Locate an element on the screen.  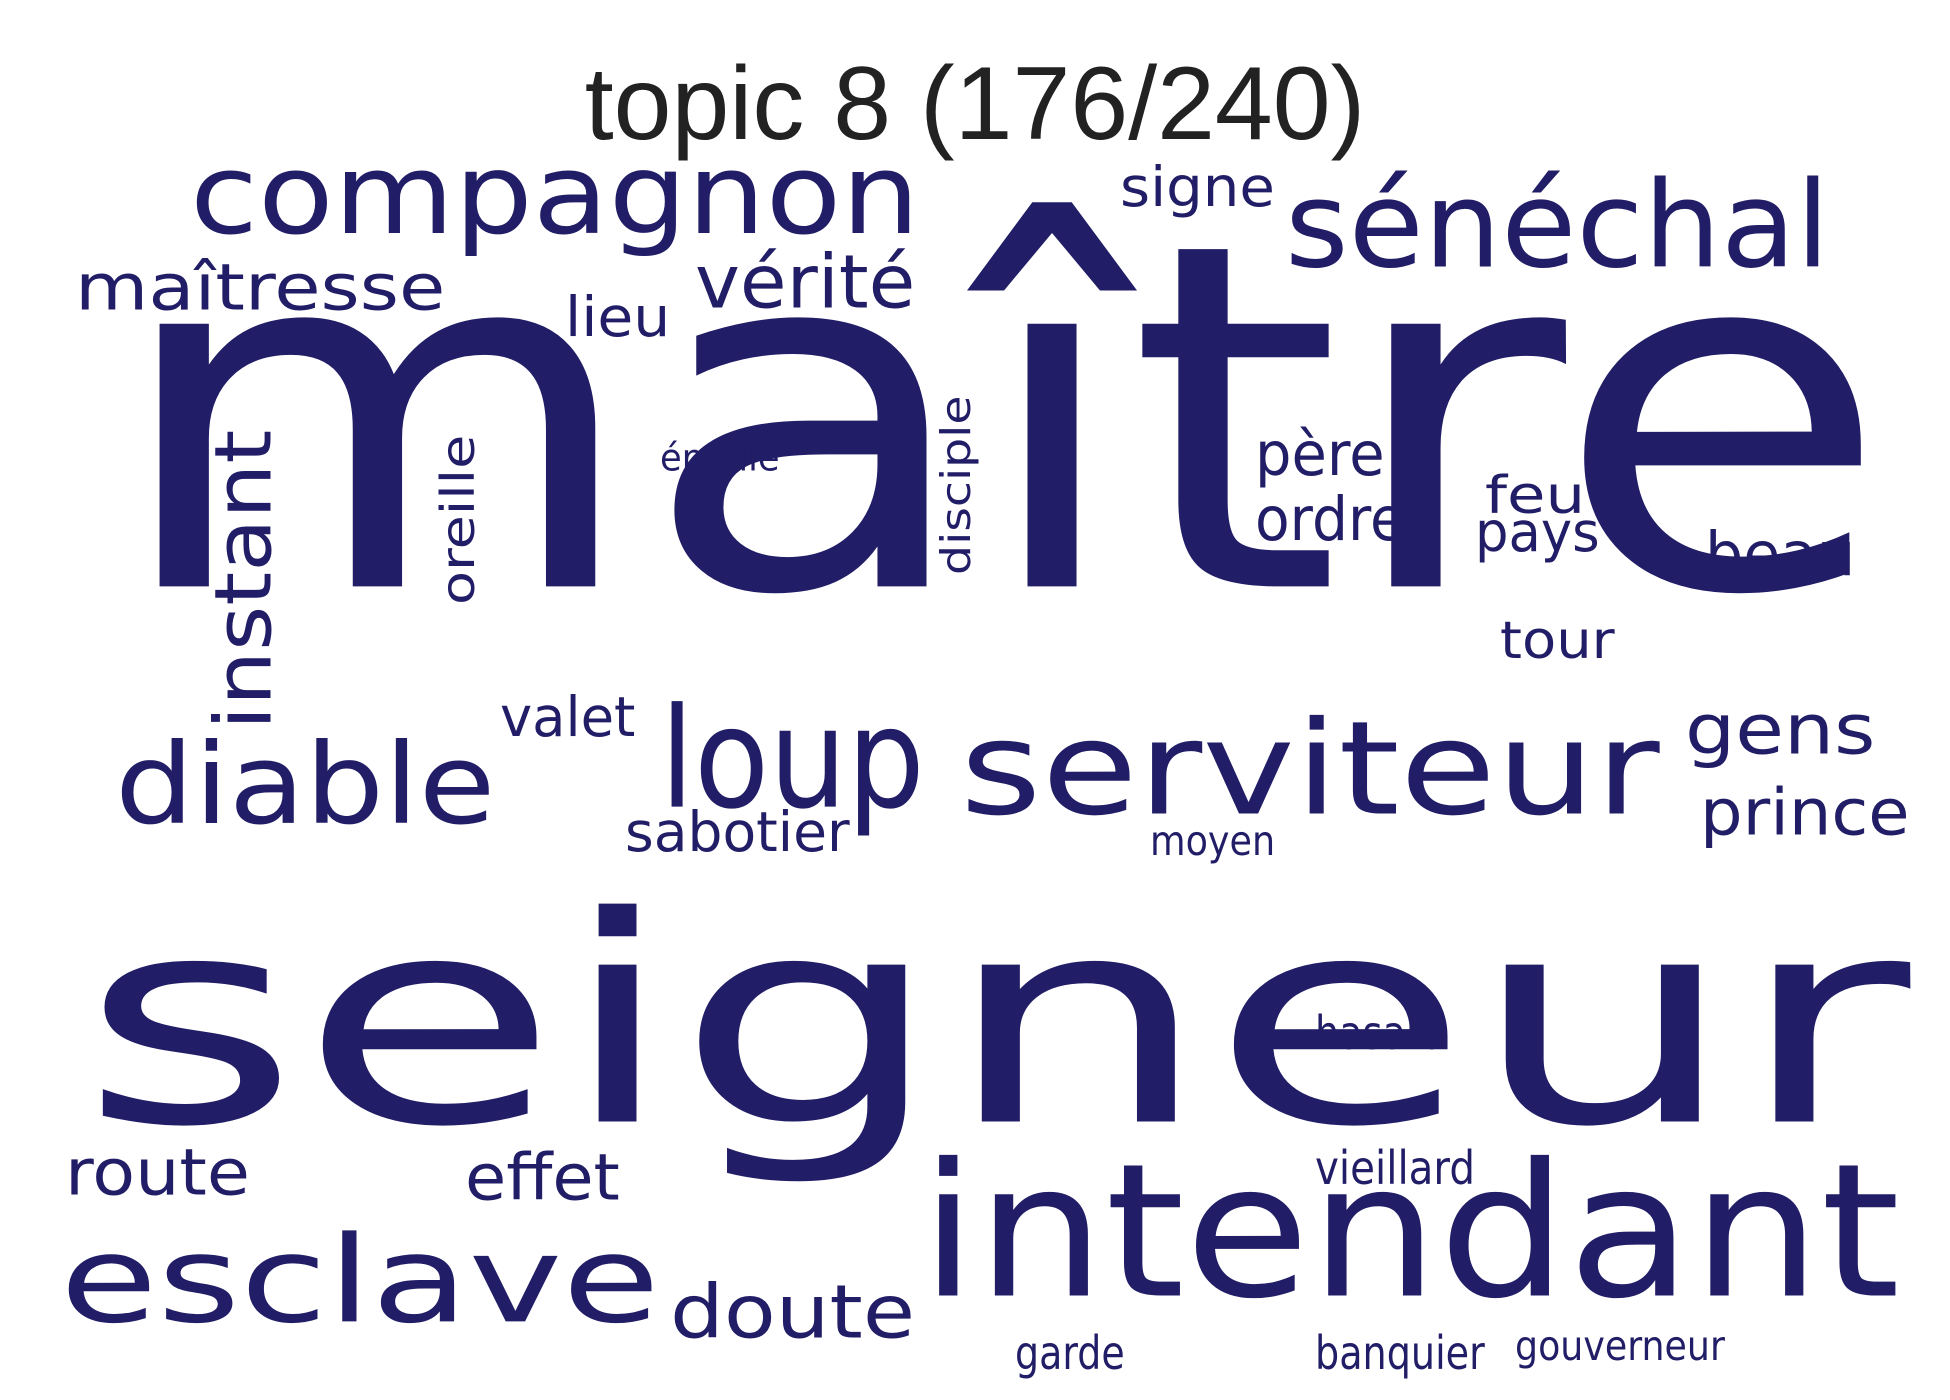
word-diable: diable is located at coordinates (305, 785).